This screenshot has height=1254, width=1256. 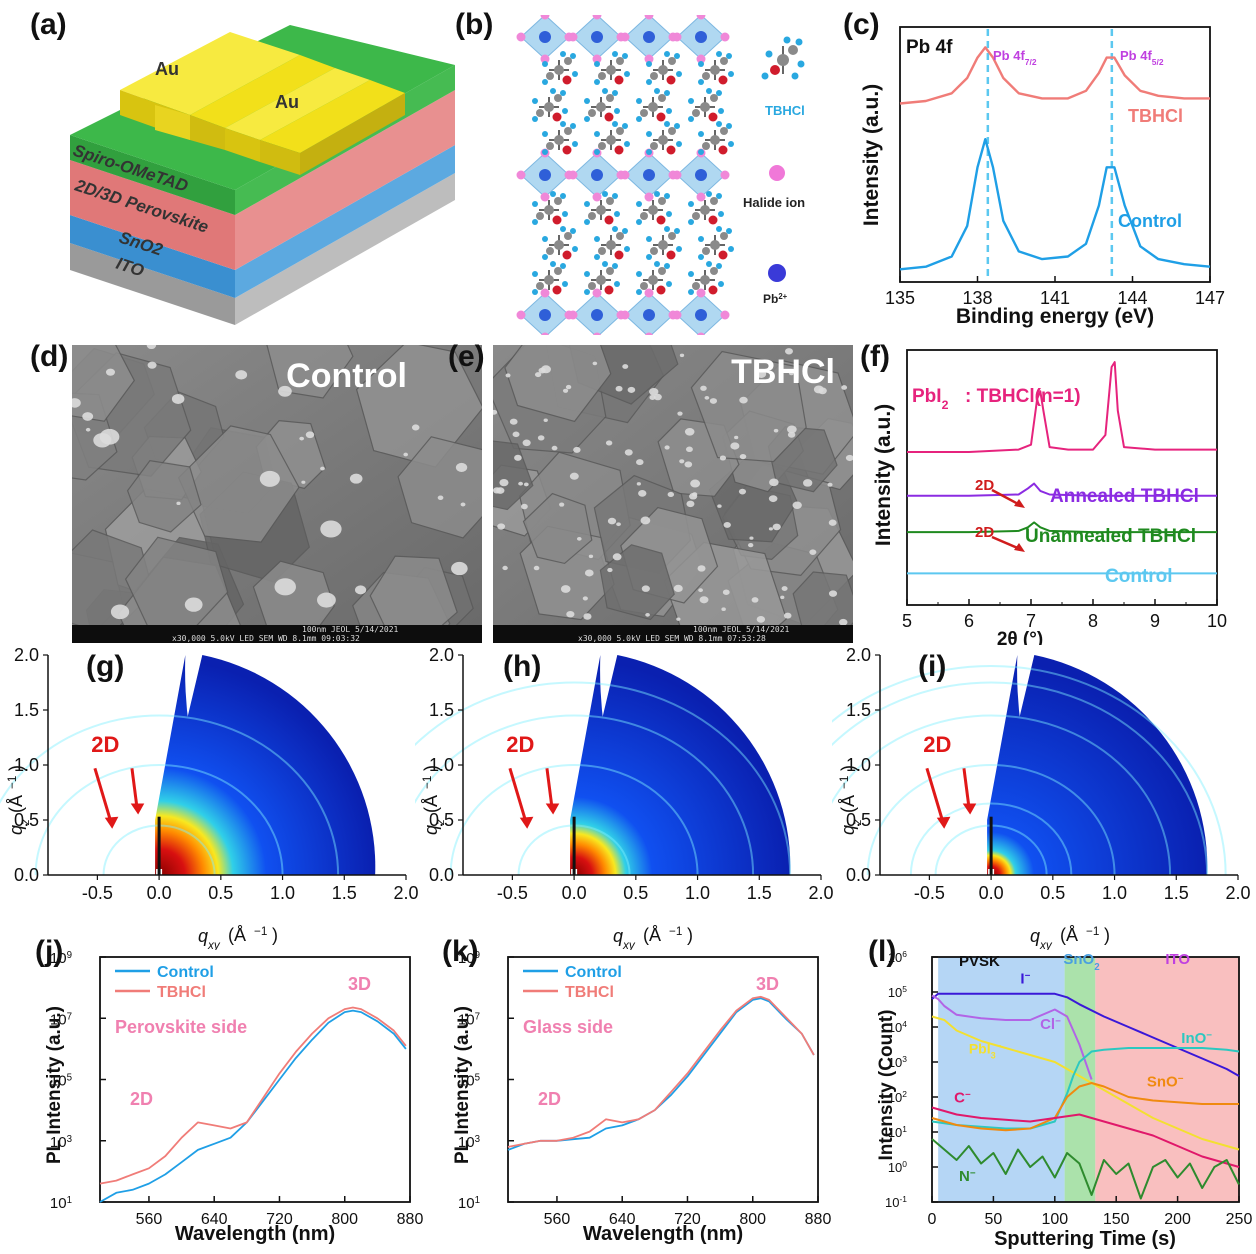 What do you see at coordinates (1210, 298) in the screenshot?
I see `x-tick-label: 147` at bounding box center [1210, 298].